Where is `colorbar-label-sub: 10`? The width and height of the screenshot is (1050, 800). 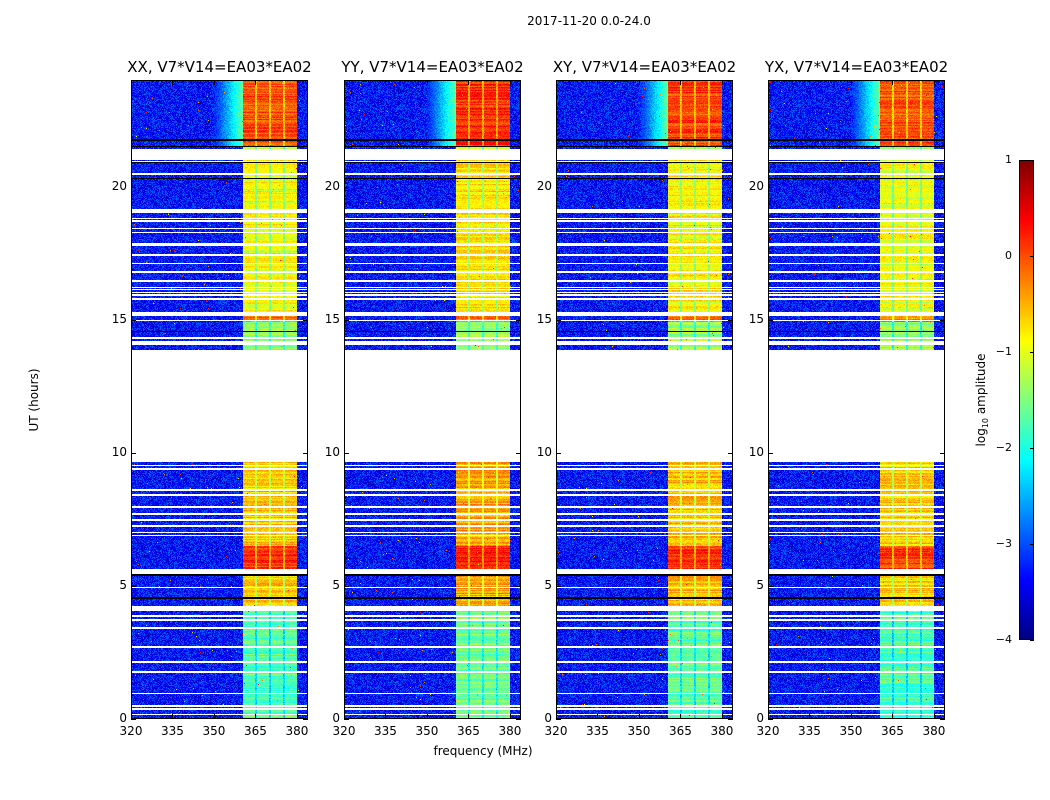
colorbar-label-sub: 10 is located at coordinates (986, 423).